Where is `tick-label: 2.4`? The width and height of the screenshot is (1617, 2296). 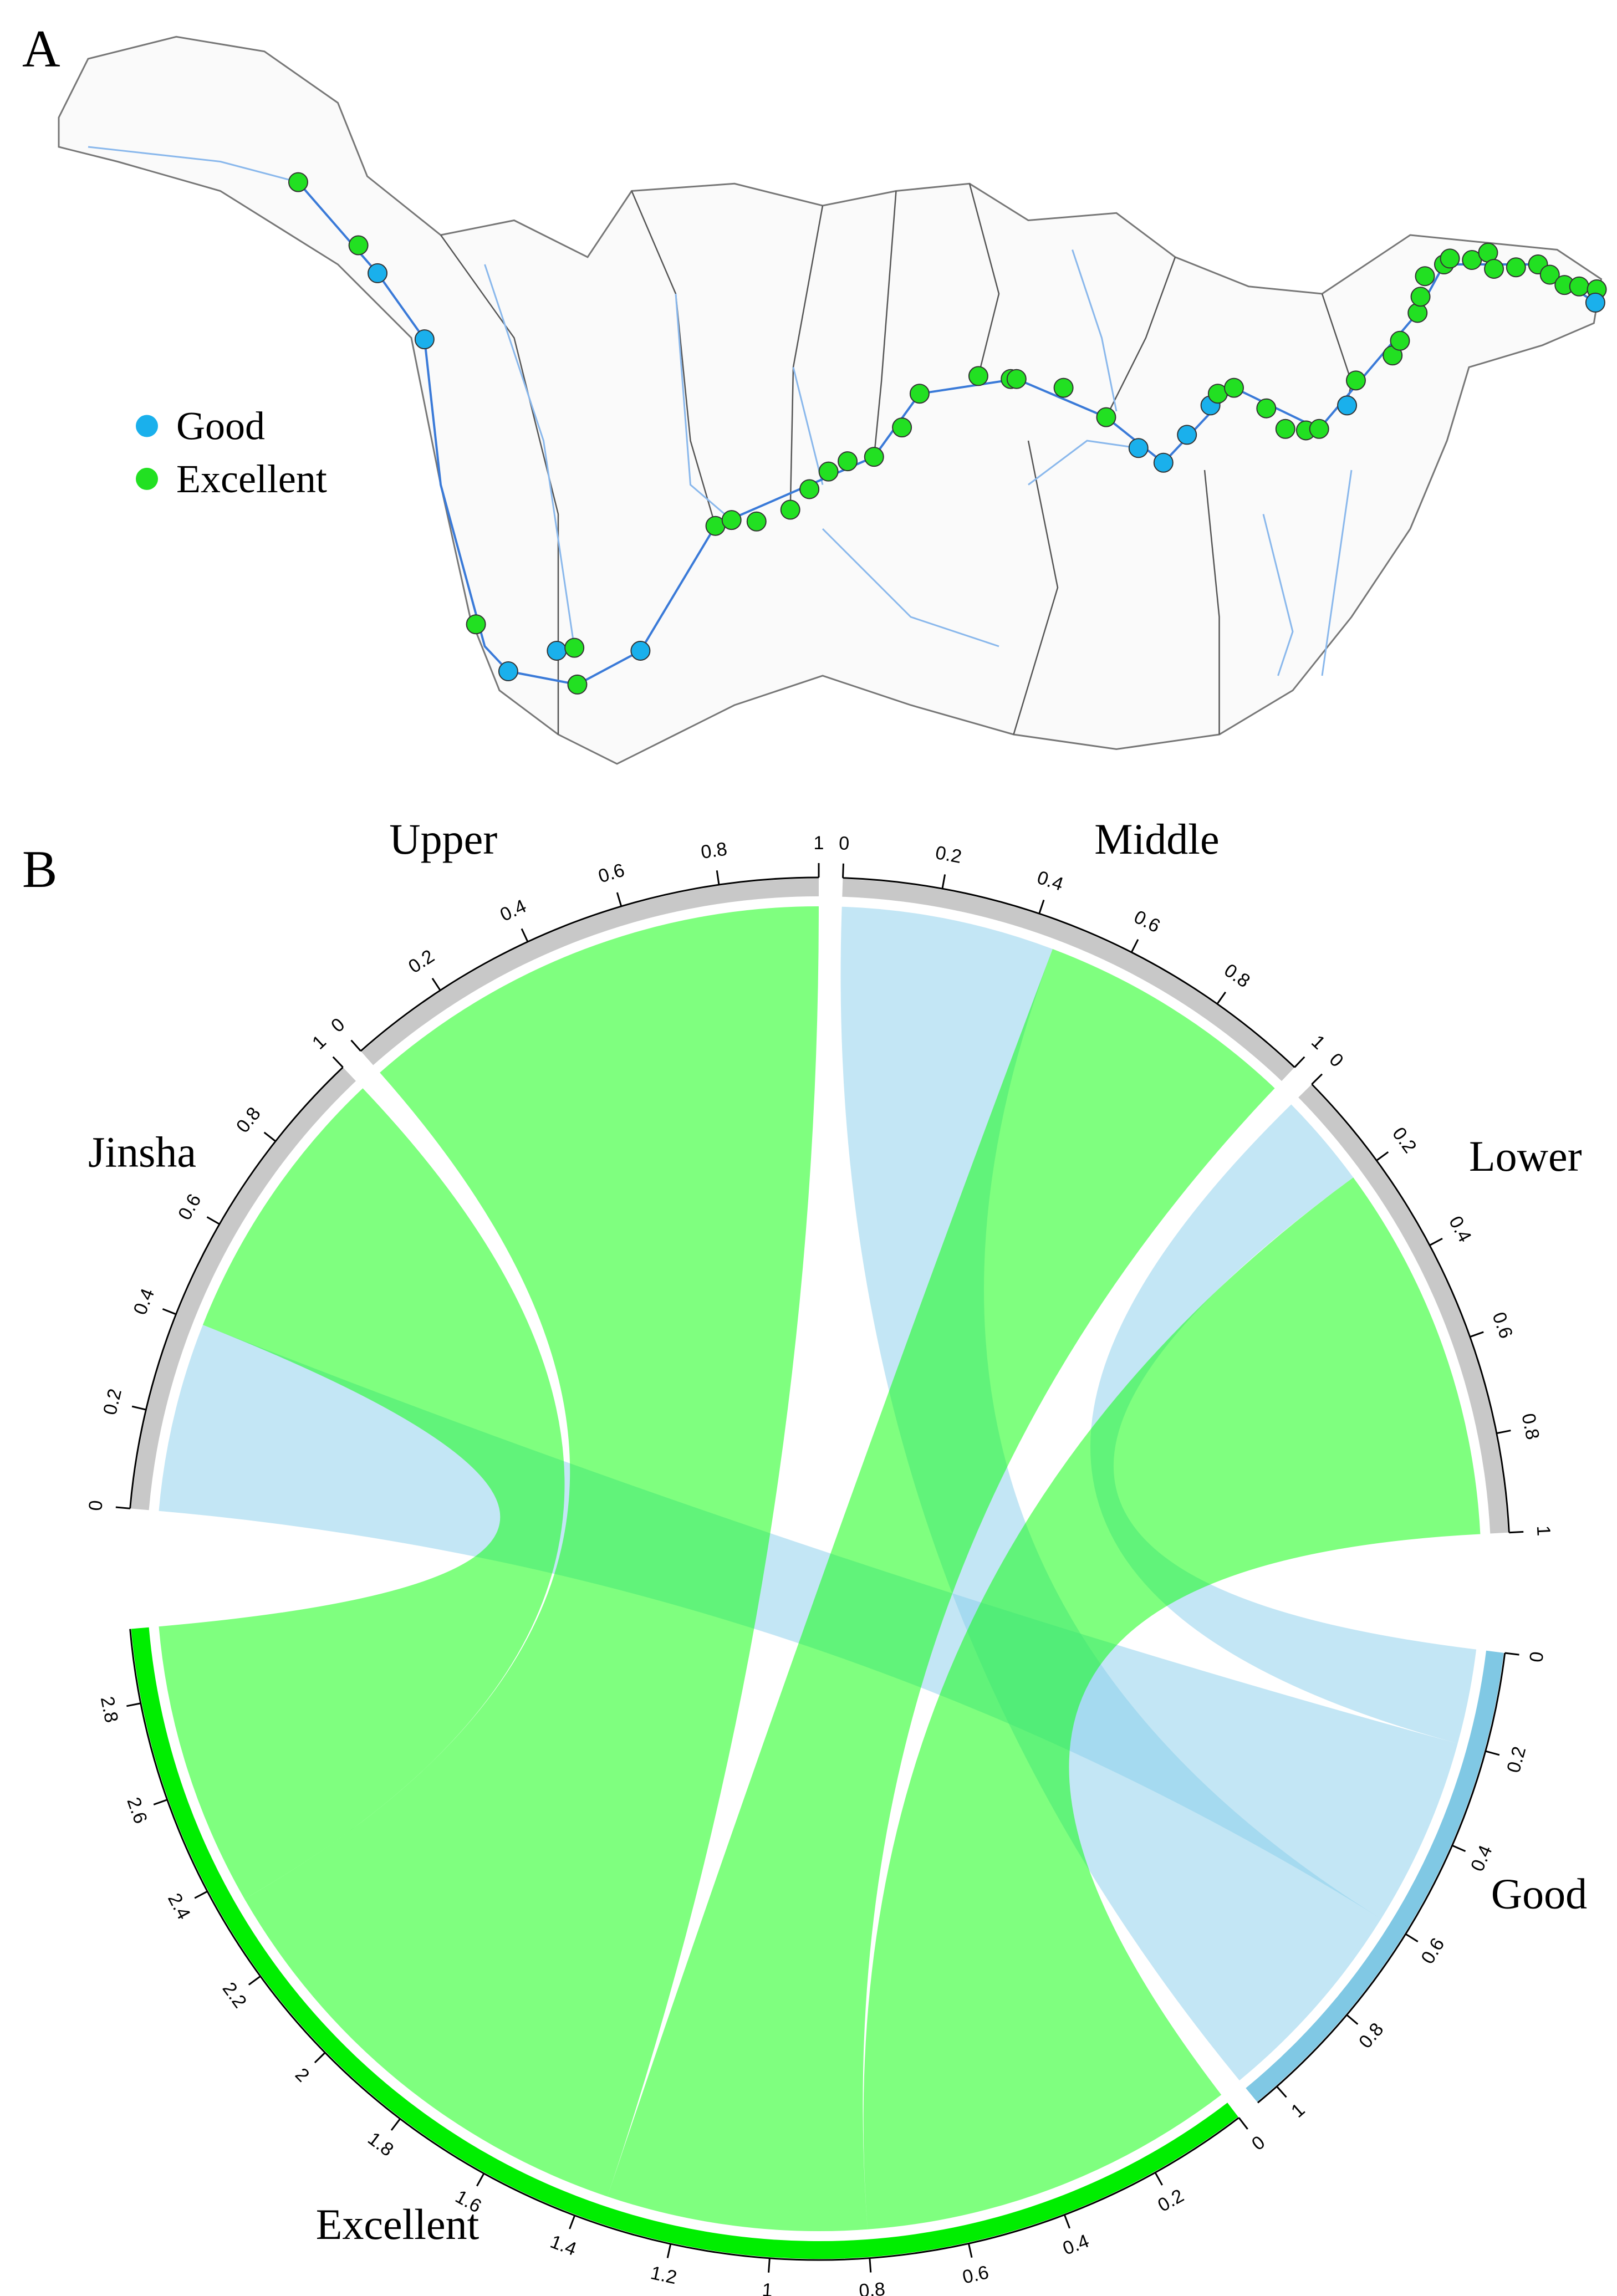 tick-label: 2.4 is located at coordinates (179, 1906).